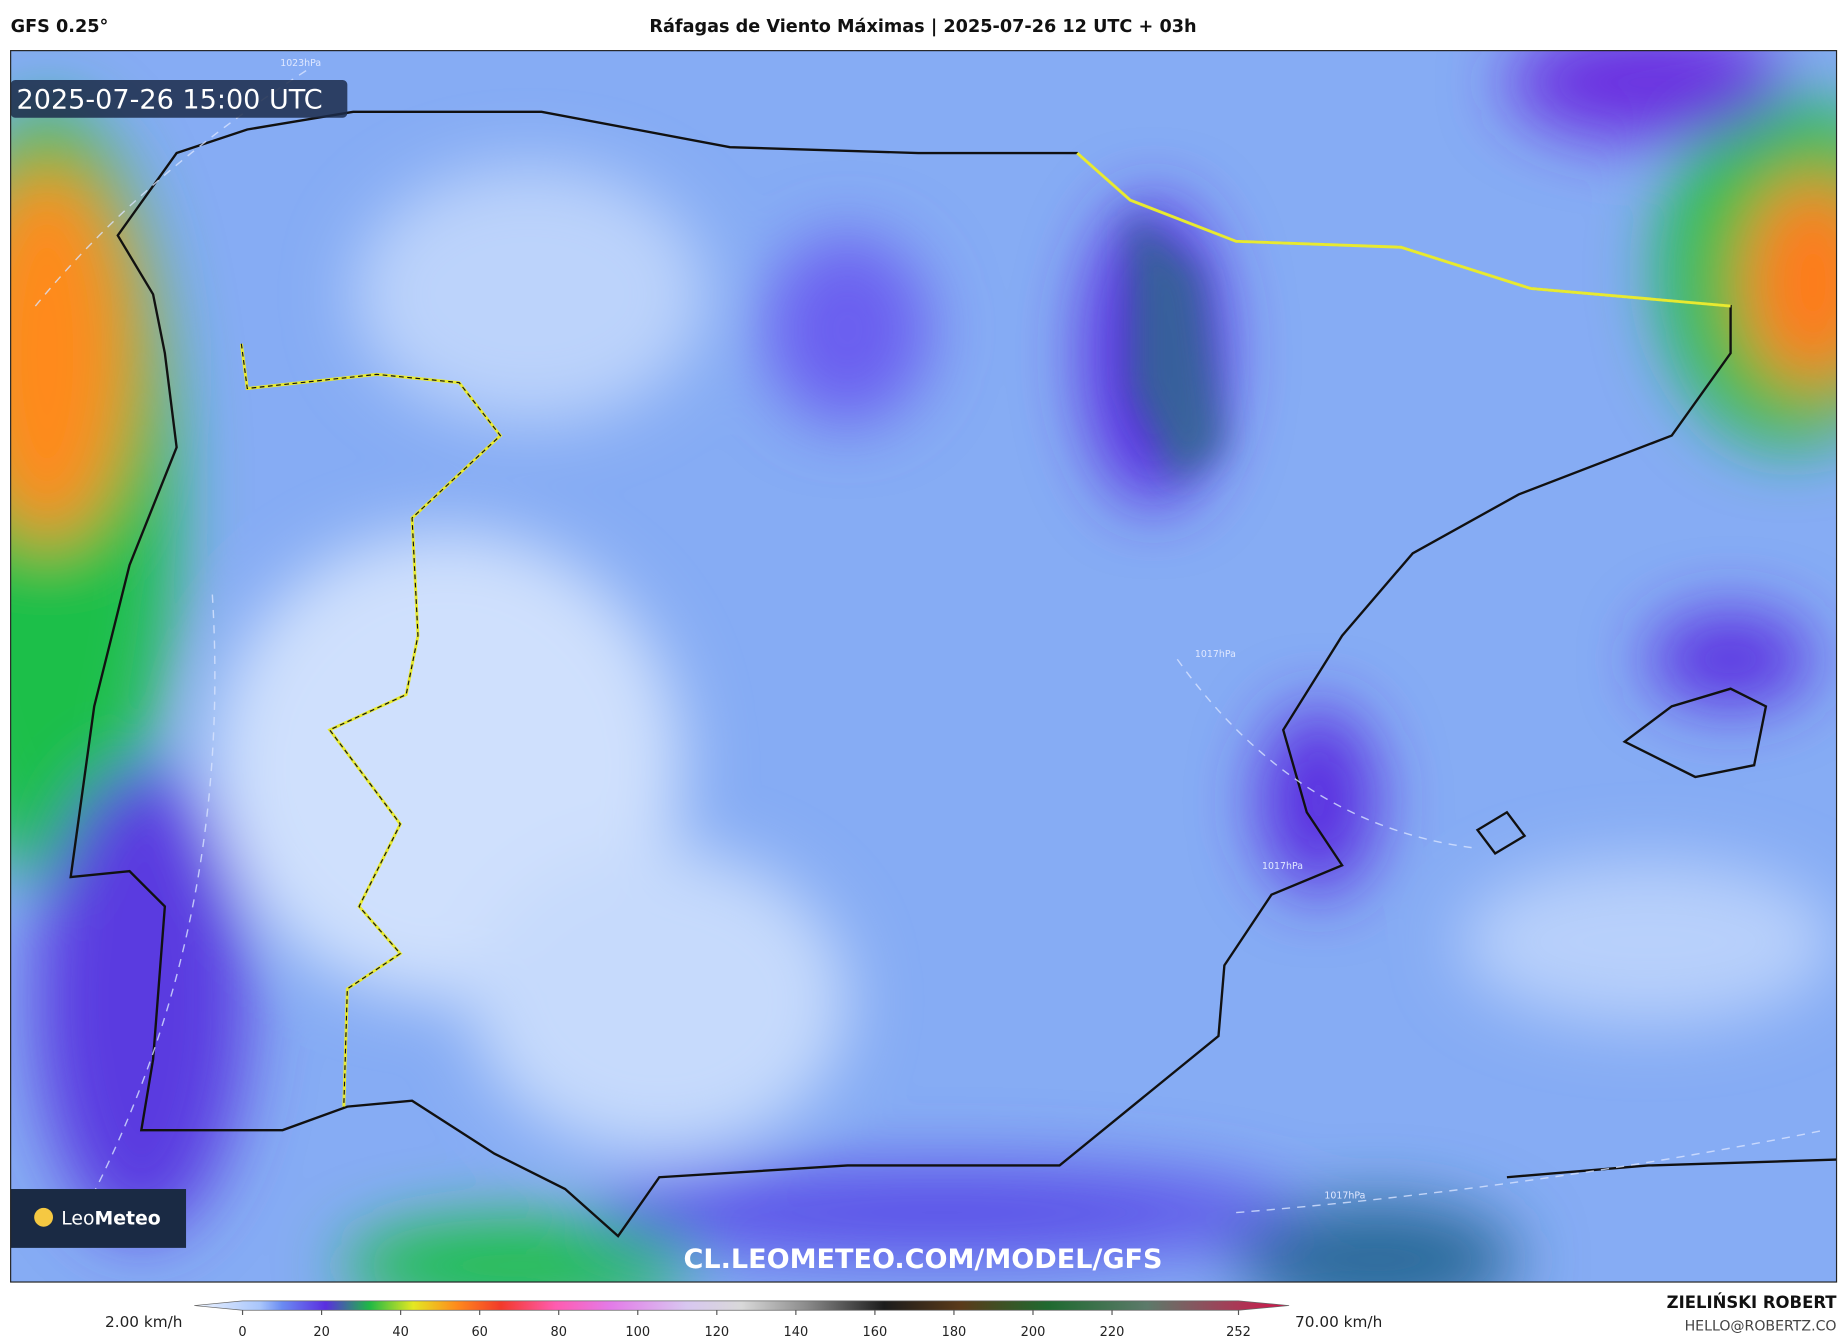  I want to click on logo-sun, so click(44, 1217).